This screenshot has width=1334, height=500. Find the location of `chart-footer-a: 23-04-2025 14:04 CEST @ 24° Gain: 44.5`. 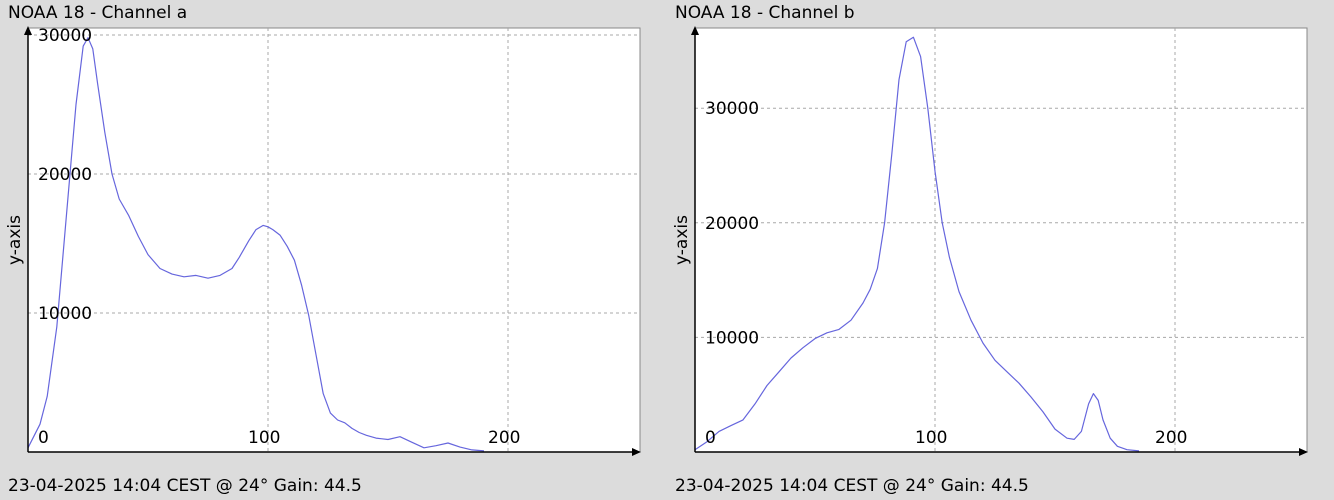

chart-footer-a: 23-04-2025 14:04 CEST @ 24° Gain: 44.5 is located at coordinates (185, 486).